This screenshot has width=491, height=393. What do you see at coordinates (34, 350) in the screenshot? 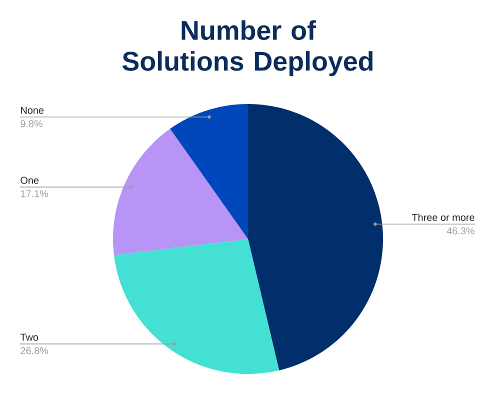
I see `data-label: 26.8%` at bounding box center [34, 350].